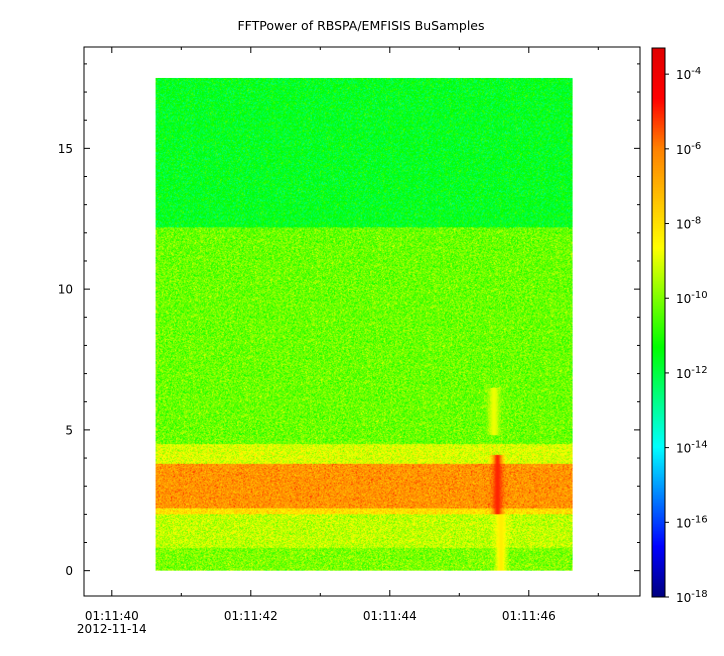 The width and height of the screenshot is (724, 656). Describe the element at coordinates (696, 221) in the screenshot. I see `colorbar-tick-exponent: -8` at that location.